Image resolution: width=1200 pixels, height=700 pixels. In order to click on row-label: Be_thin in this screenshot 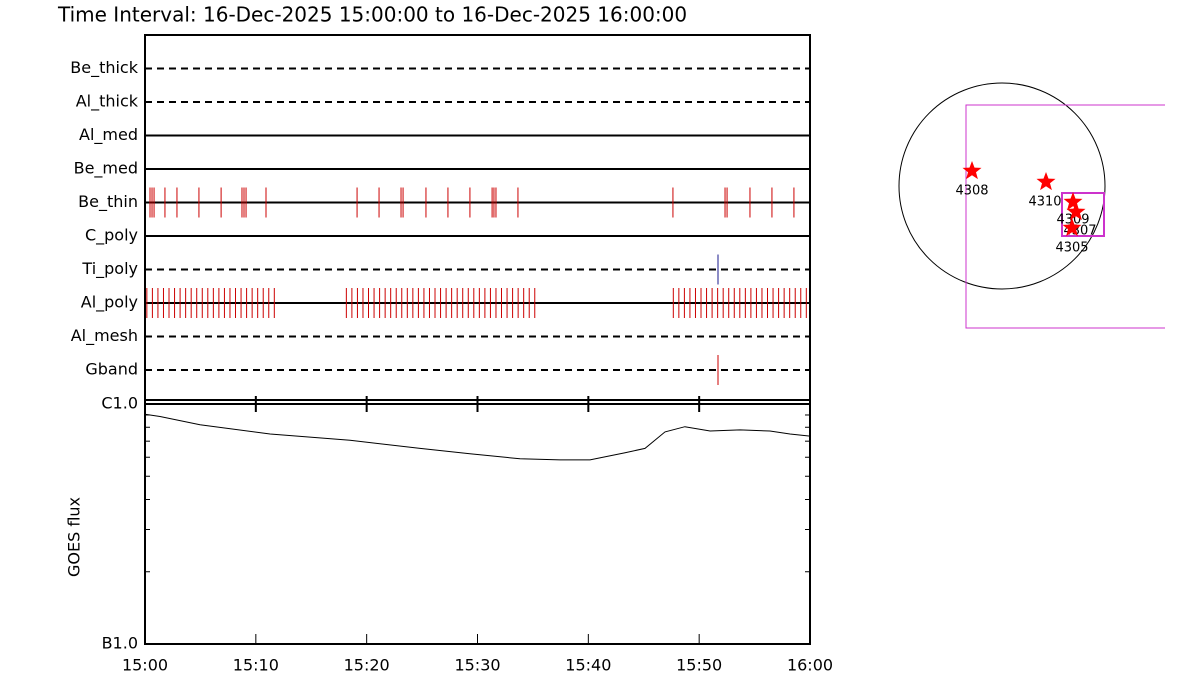, I will do `click(108, 202)`.